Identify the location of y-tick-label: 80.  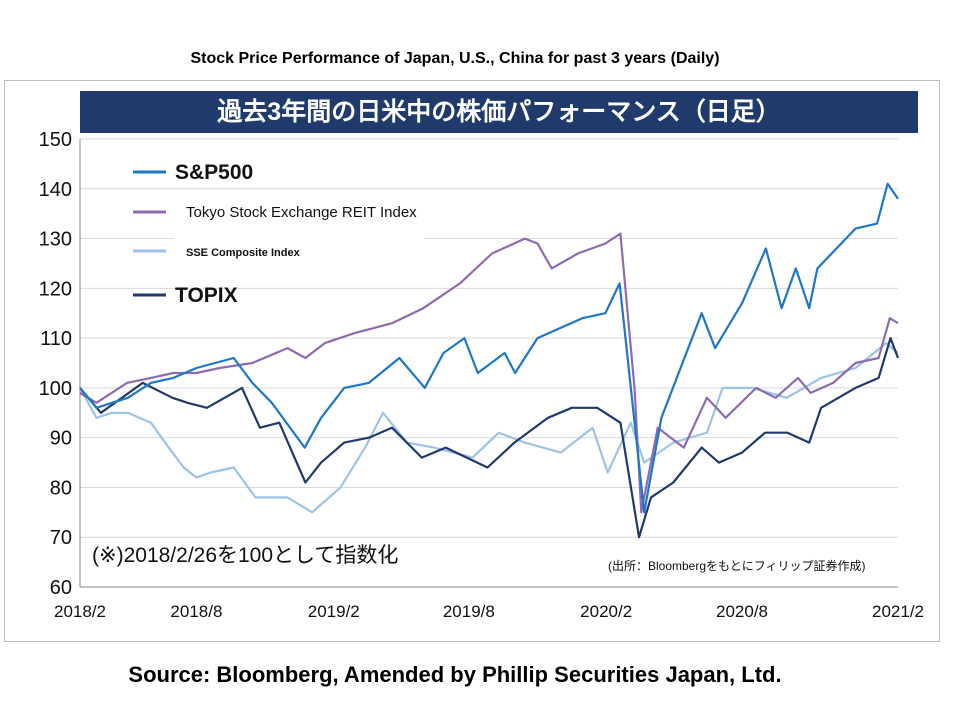
(61, 488).